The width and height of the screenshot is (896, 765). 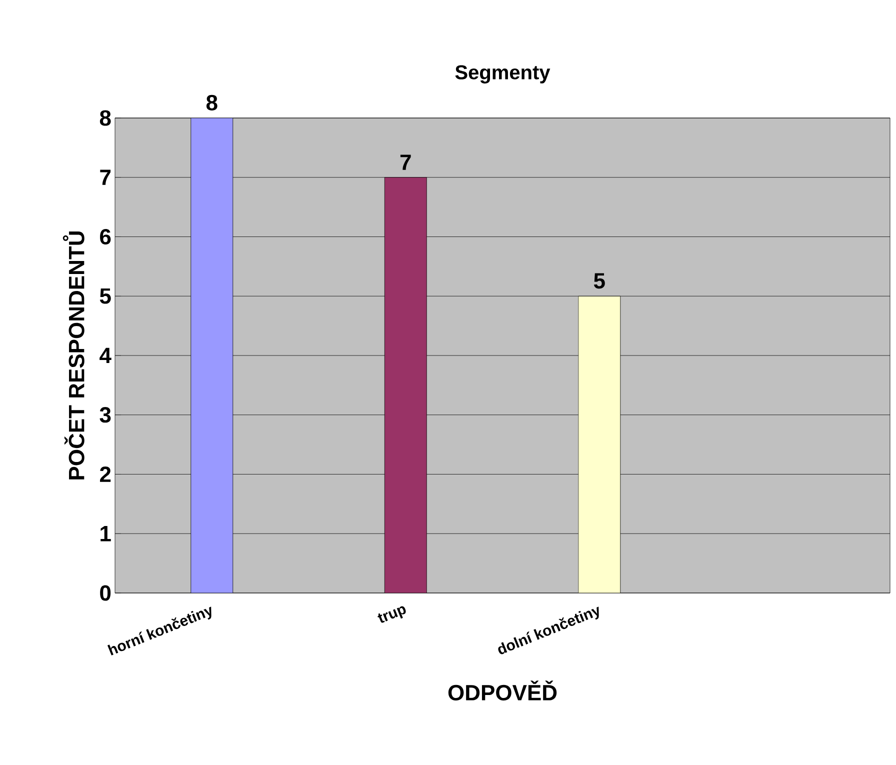 What do you see at coordinates (105, 177) in the screenshot?
I see `y-tick-label: 7` at bounding box center [105, 177].